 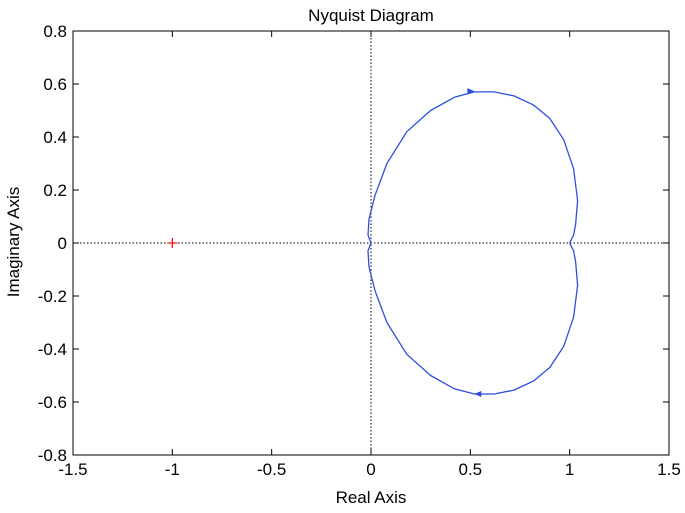 I want to click on chart-title: Nyquist Diagram, so click(x=371, y=15).